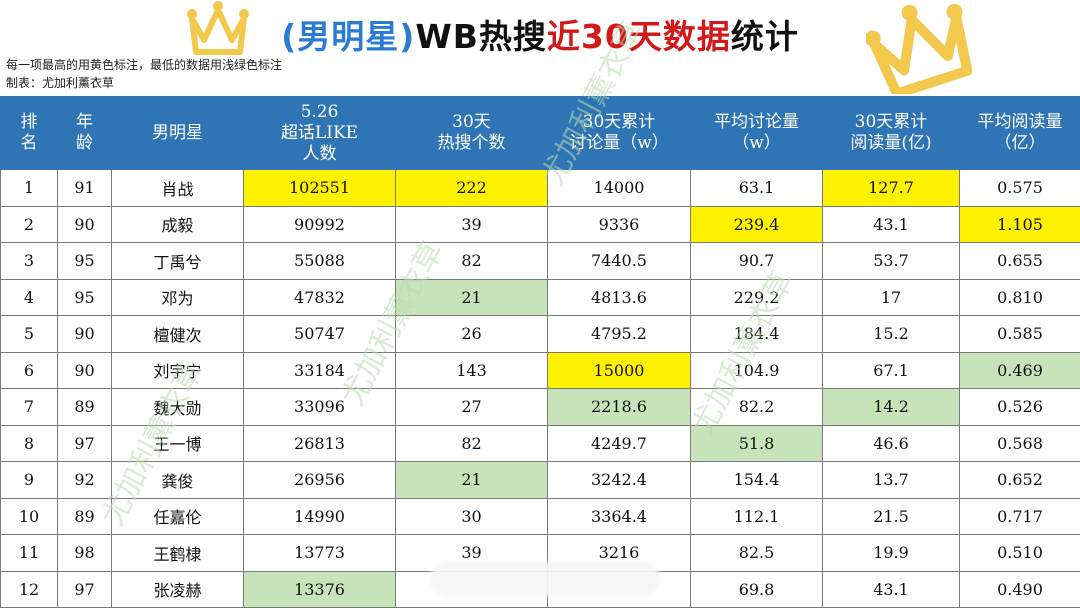  Describe the element at coordinates (757, 443) in the screenshot. I see `cell-avg-discuss: 51.8` at that location.